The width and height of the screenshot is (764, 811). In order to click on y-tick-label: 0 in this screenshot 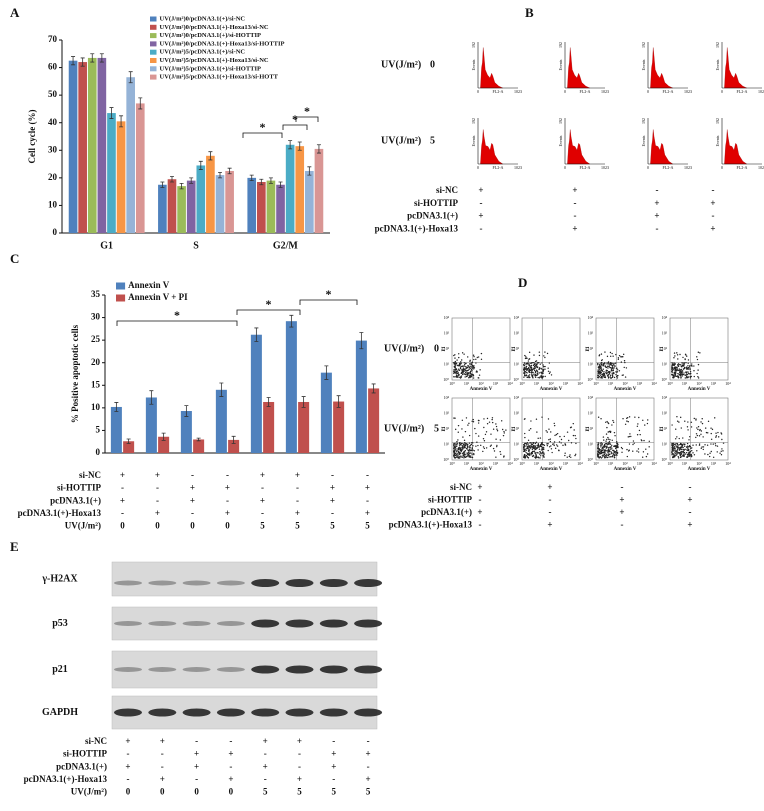, I will do `click(55, 232)`.